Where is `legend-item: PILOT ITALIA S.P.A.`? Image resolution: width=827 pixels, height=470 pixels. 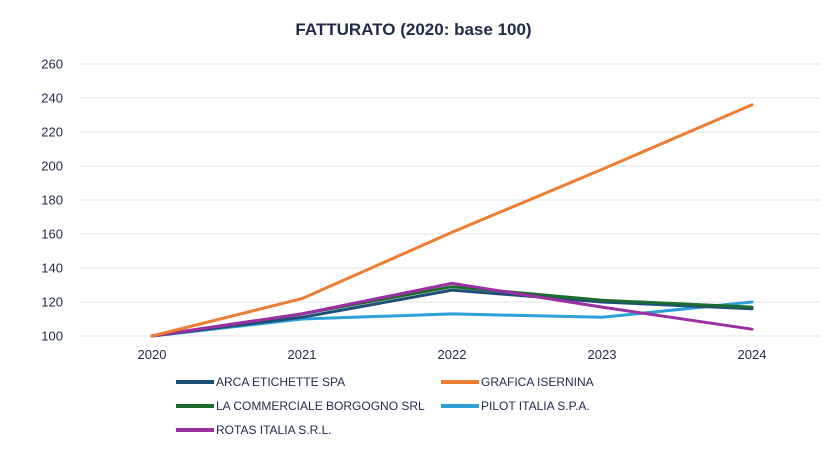 legend-item: PILOT ITALIA S.P.A. is located at coordinates (515, 406).